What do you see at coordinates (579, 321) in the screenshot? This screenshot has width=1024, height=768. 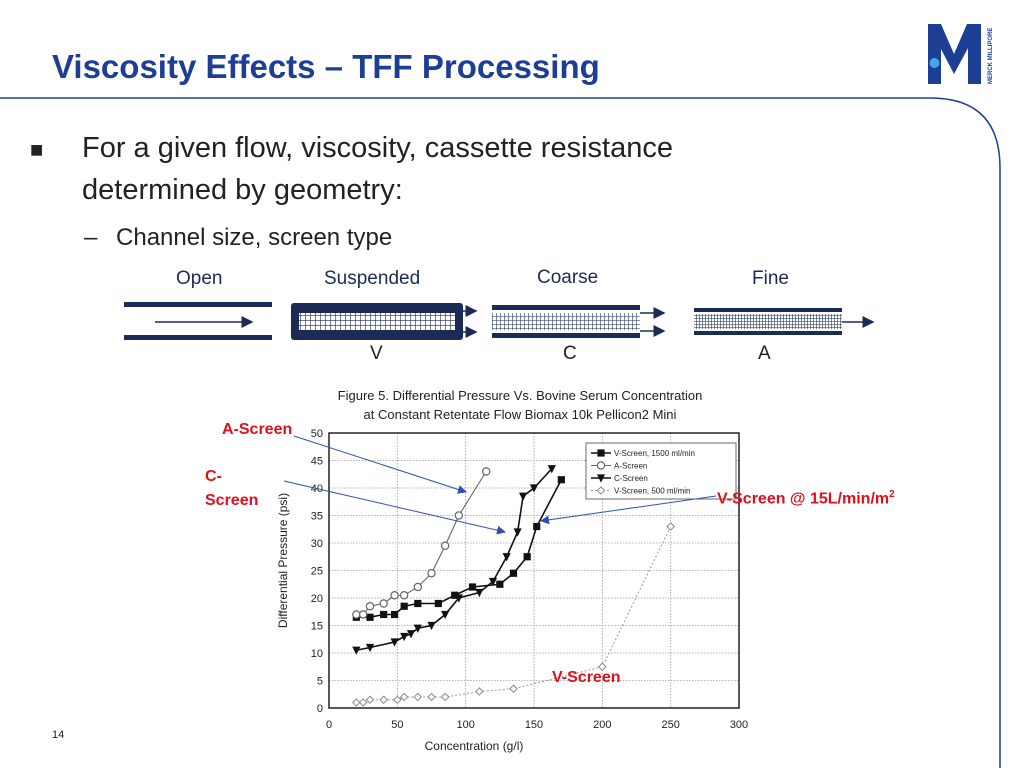 I see `coarse-screen-diagram` at bounding box center [579, 321].